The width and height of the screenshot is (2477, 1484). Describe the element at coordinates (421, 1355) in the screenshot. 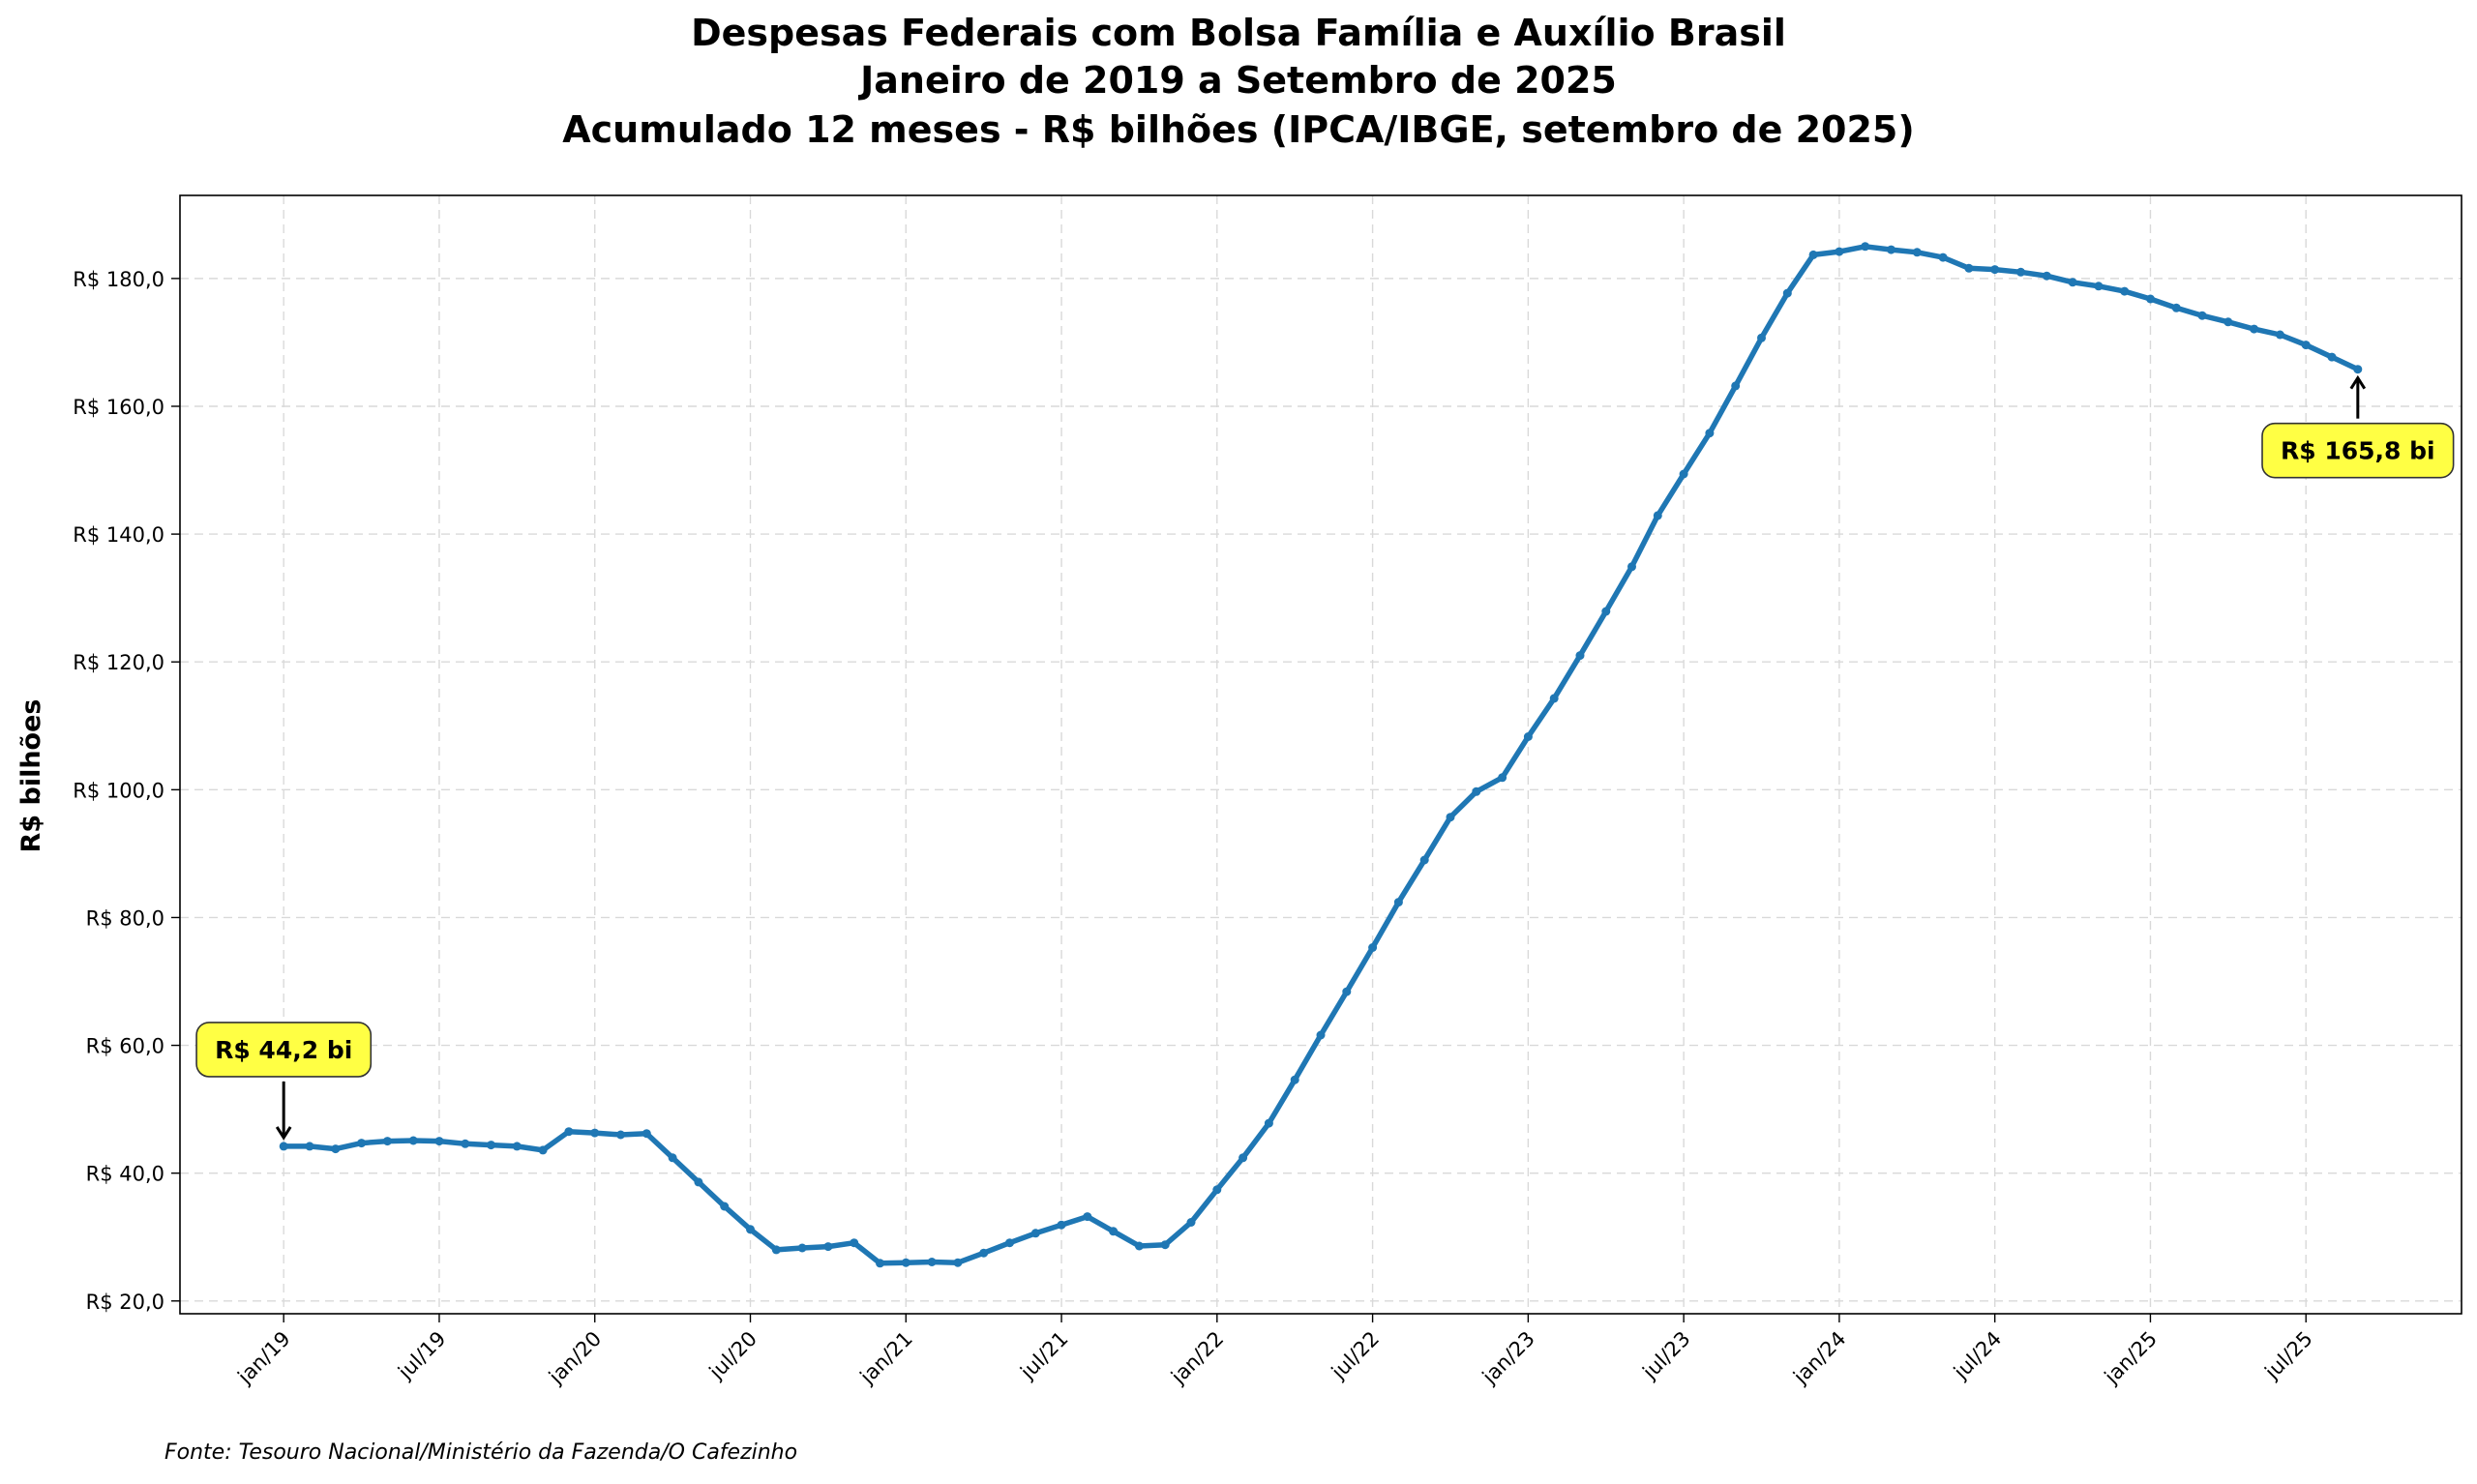

I see `x-tick-label: jul/19` at that location.